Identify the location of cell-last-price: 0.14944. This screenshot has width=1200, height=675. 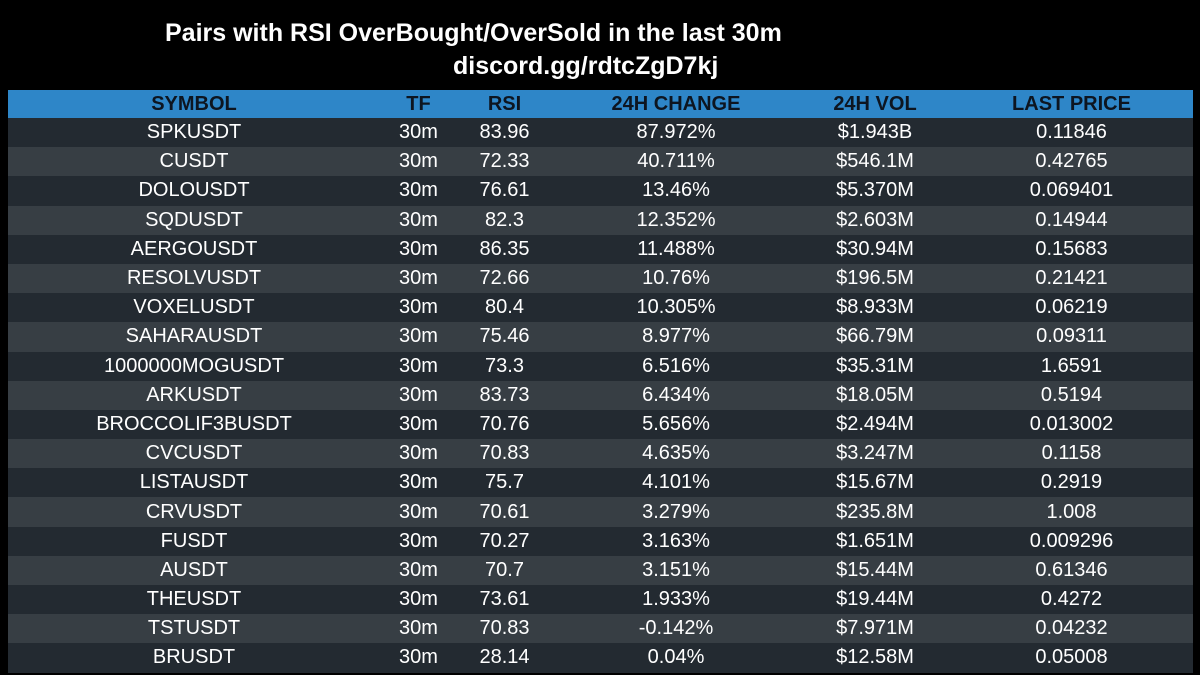
(1071, 219).